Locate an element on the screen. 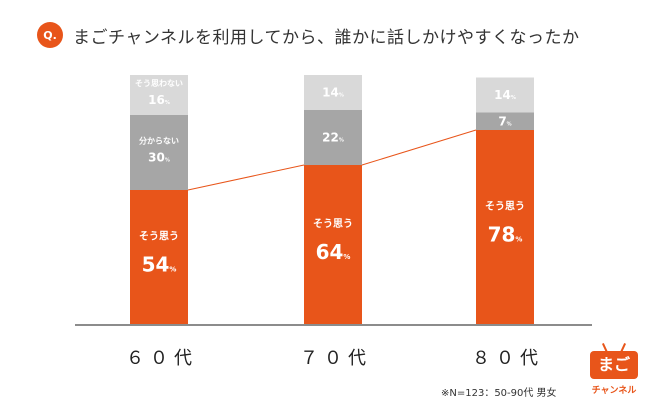 The width and height of the screenshot is (650, 406). x-tick-label: ７０代 is located at coordinates (336, 358).